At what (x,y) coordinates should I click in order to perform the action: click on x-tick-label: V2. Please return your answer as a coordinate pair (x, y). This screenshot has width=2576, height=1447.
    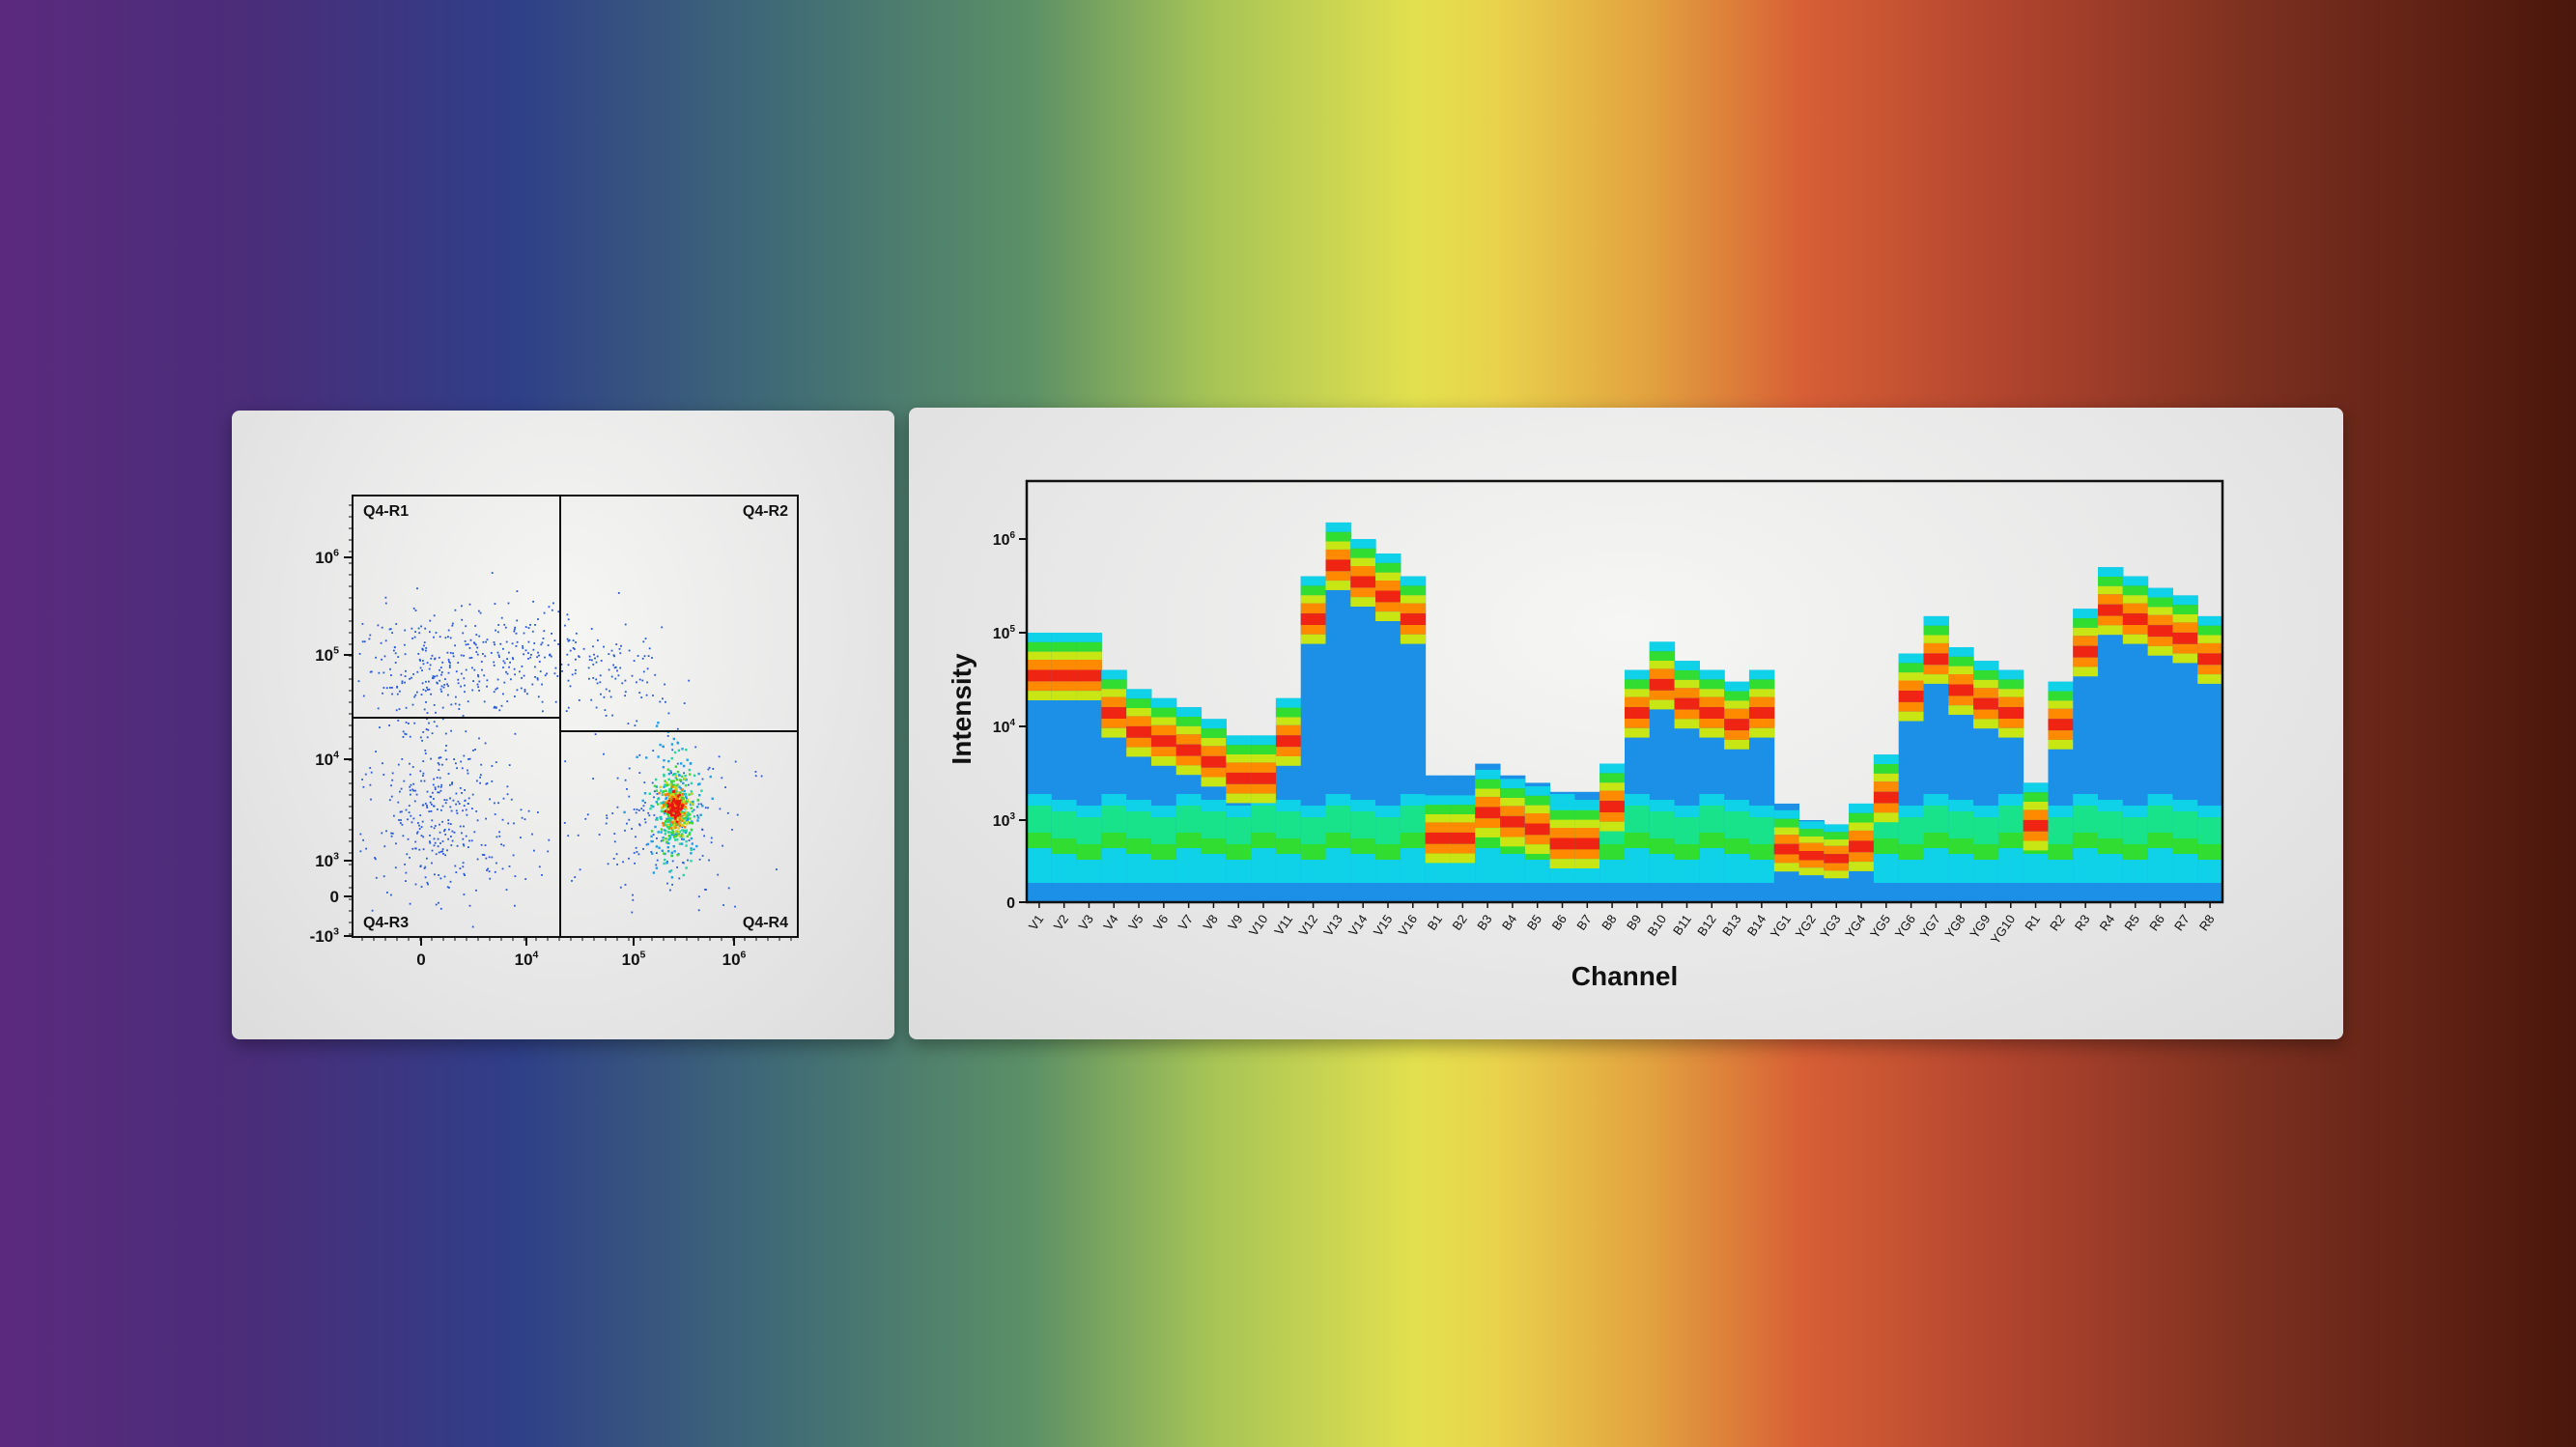
    Looking at the image, I should click on (1061, 922).